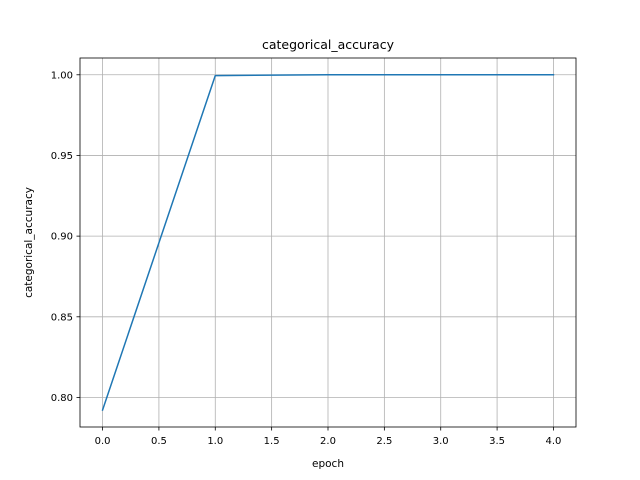 The height and width of the screenshot is (480, 640). I want to click on x-tick-label: 3.5, so click(497, 441).